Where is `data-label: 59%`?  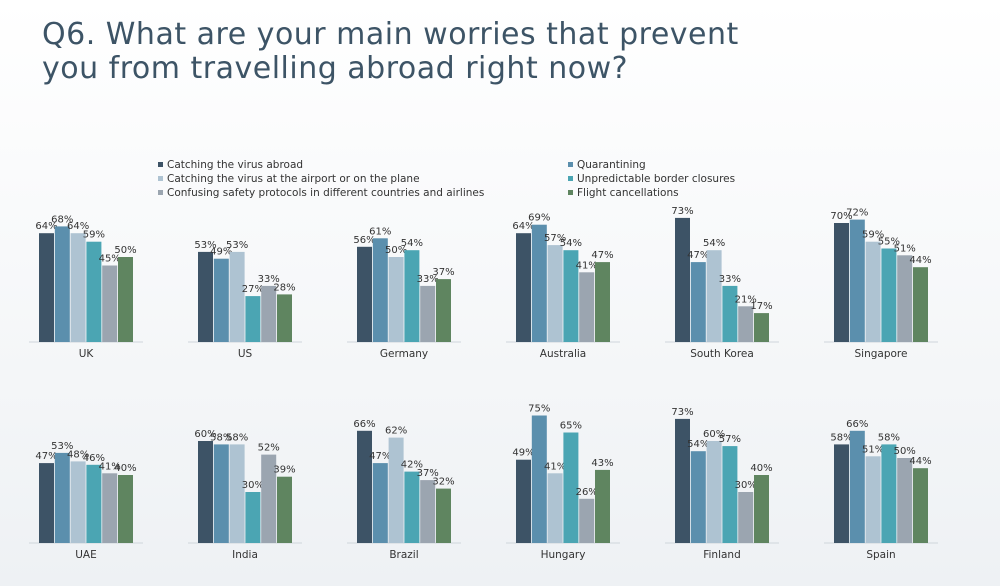 data-label: 59% is located at coordinates (94, 235).